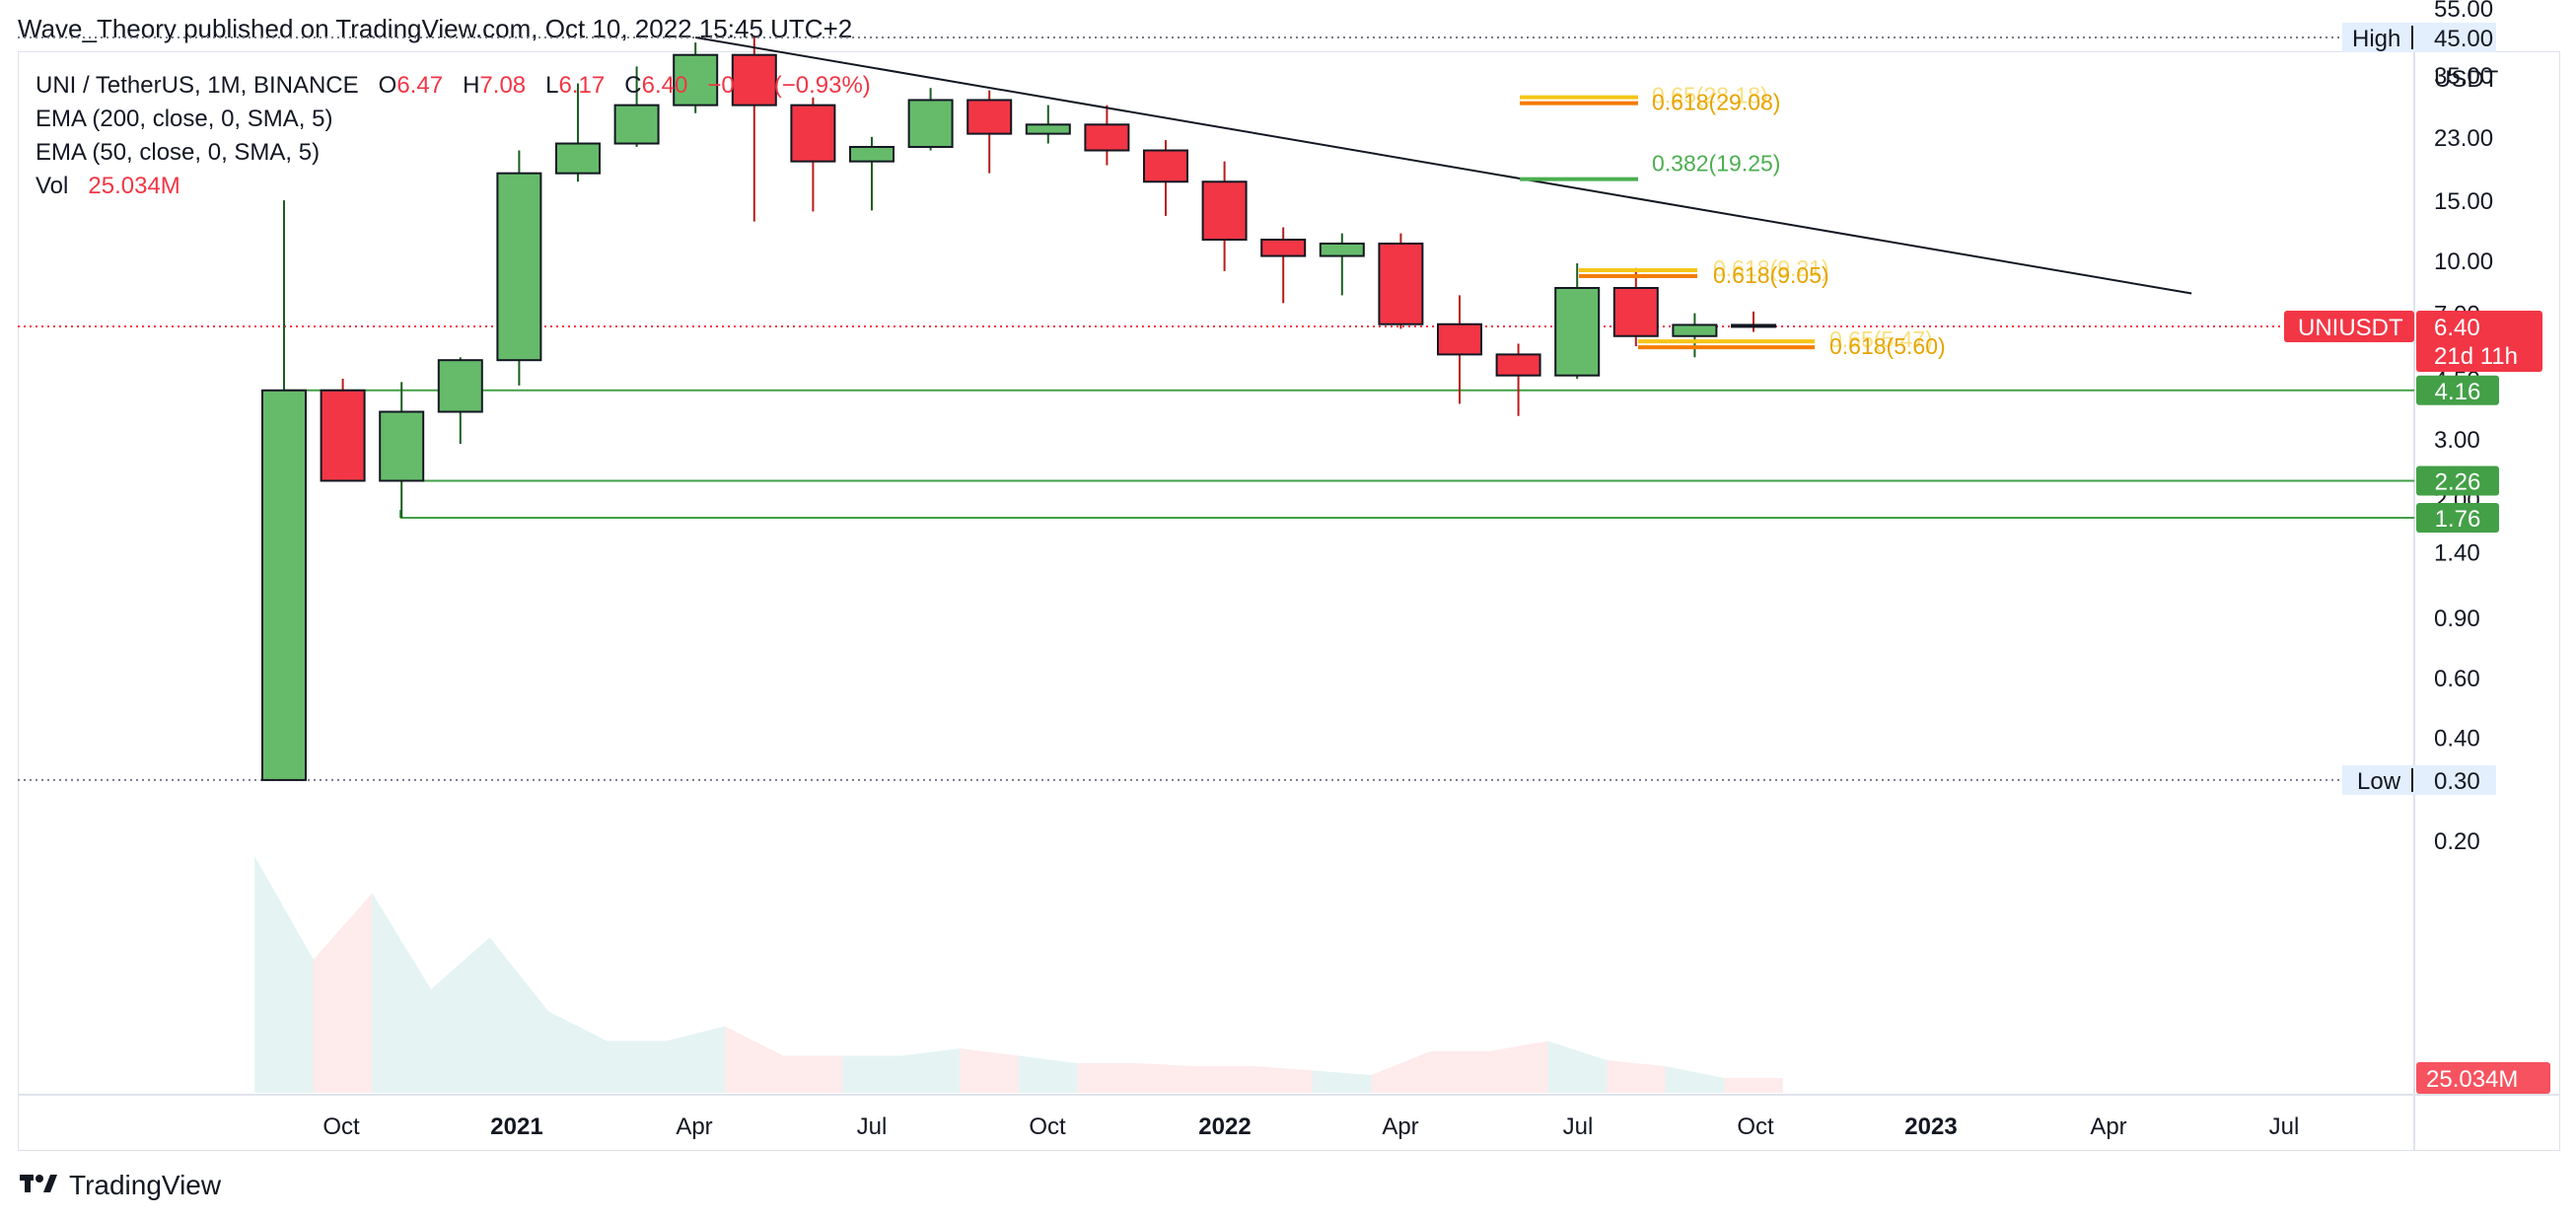 The height and width of the screenshot is (1219, 2576). I want to click on high-badge-value: 45.00, so click(2464, 39).